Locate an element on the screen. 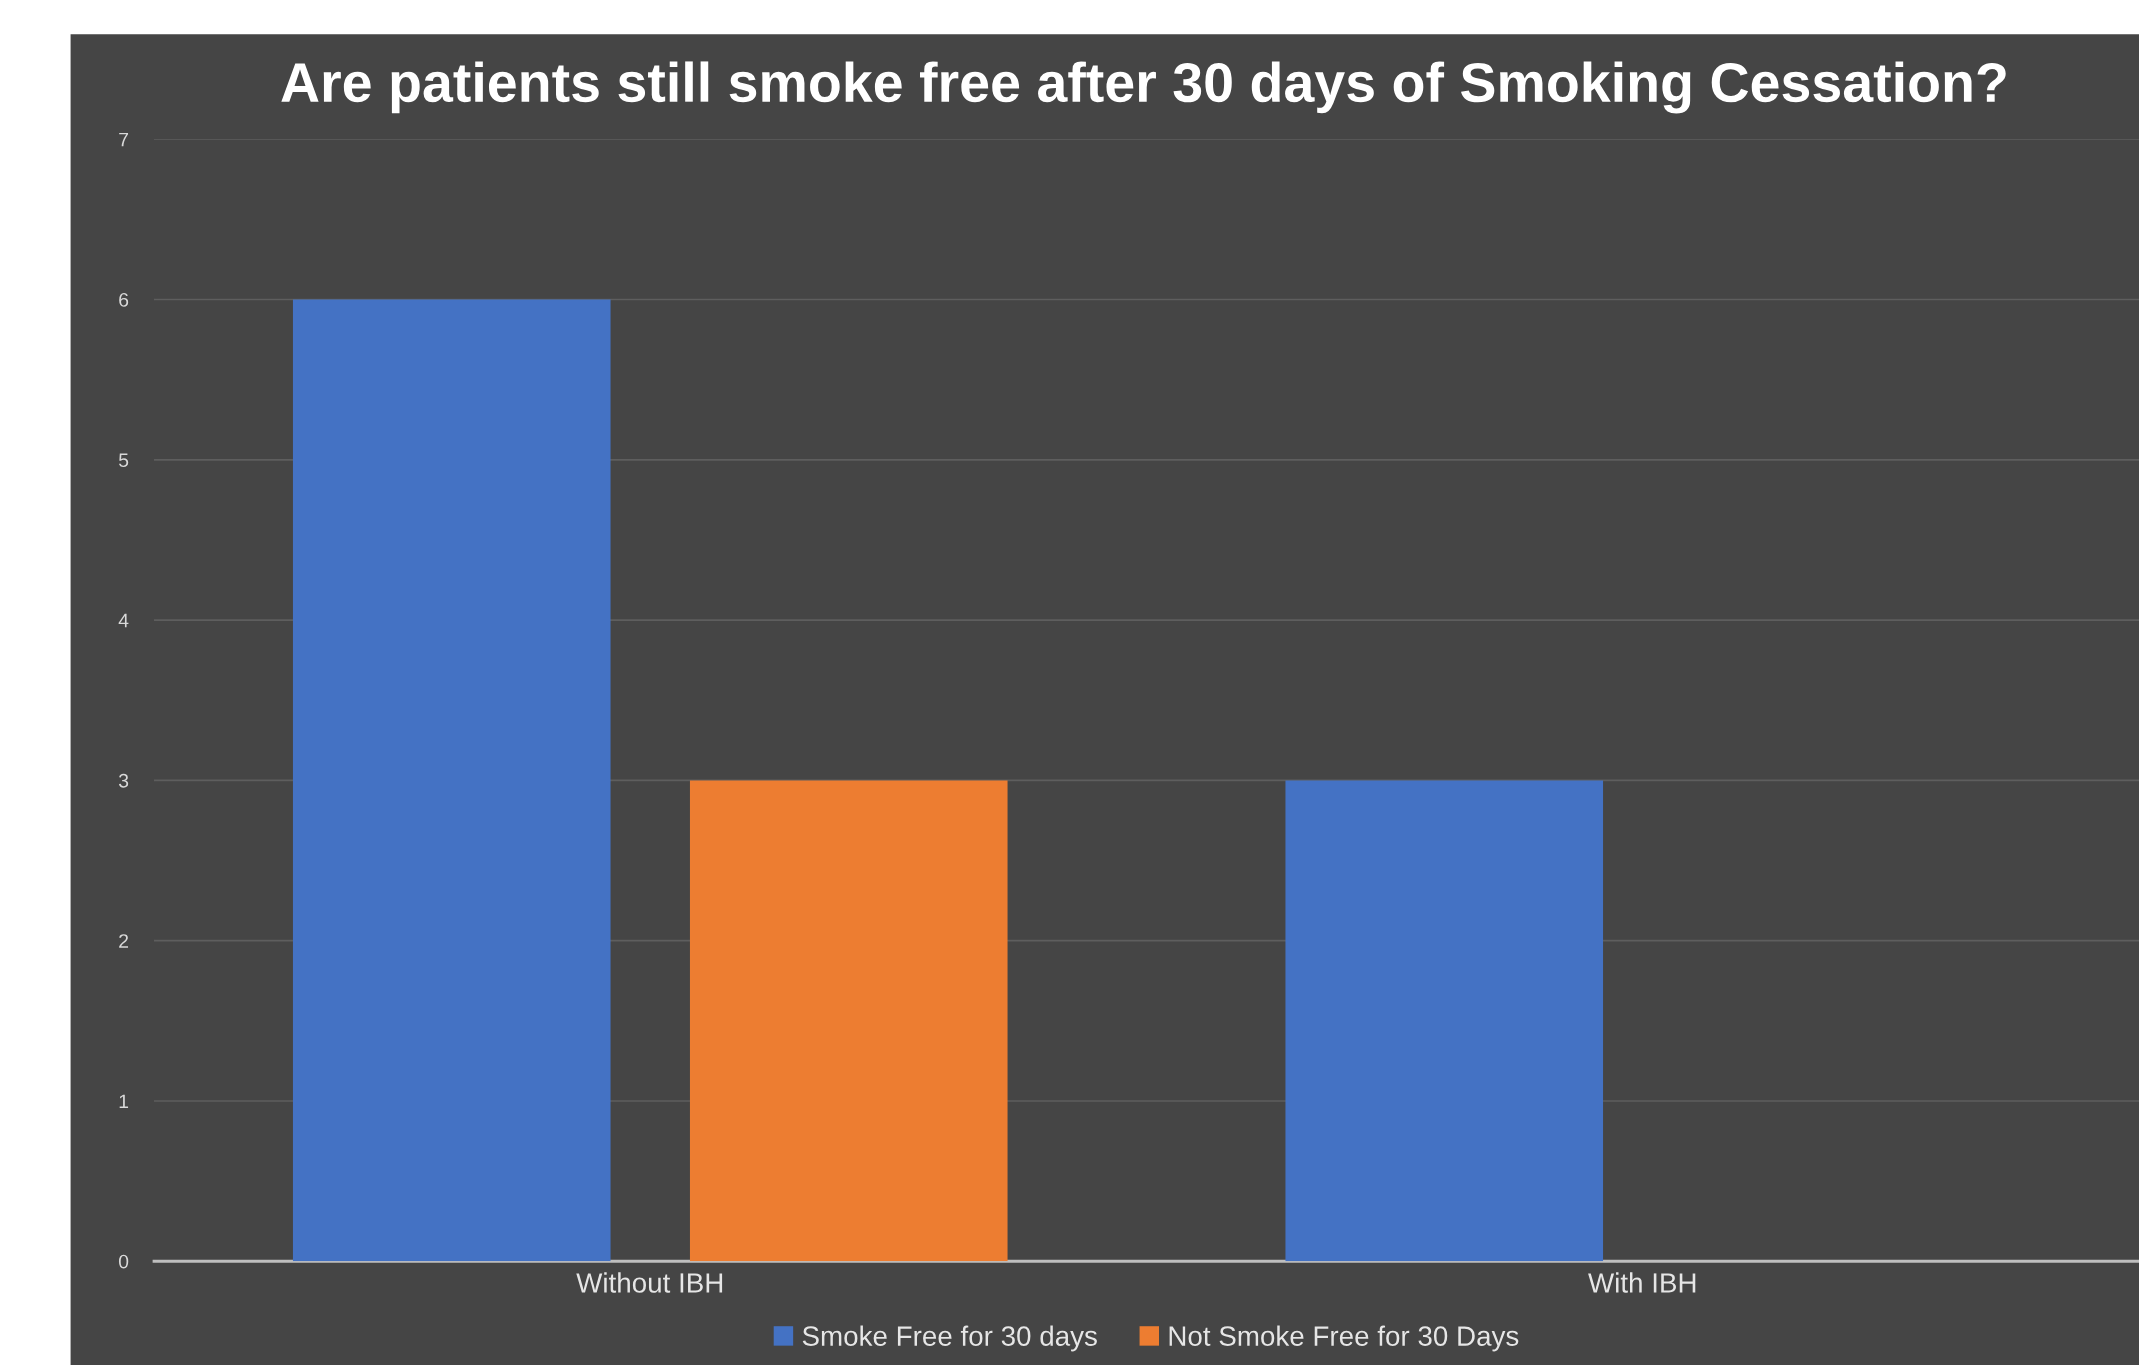  y-tick-label: 4 is located at coordinates (123, 620).